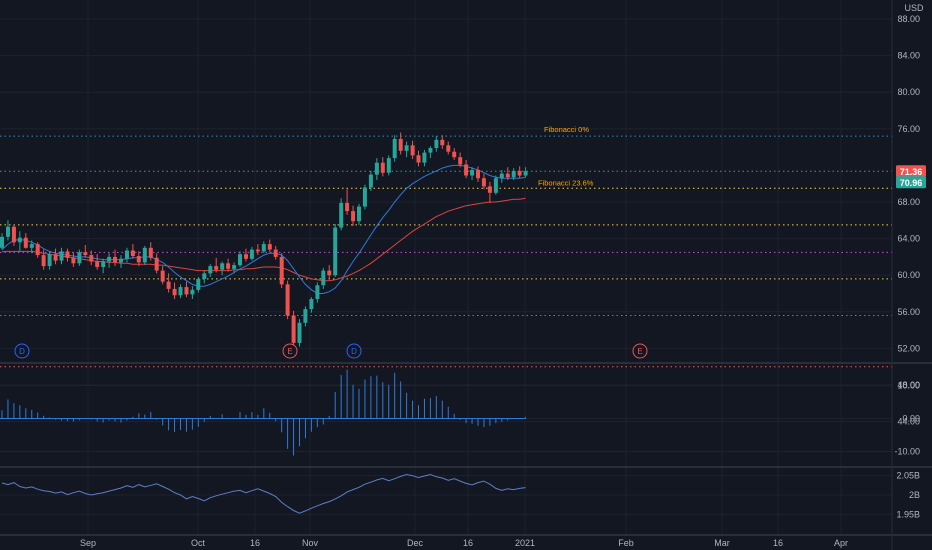 This screenshot has width=932, height=550. I want to click on line-axis-tick-label: 1.95B, so click(908, 514).